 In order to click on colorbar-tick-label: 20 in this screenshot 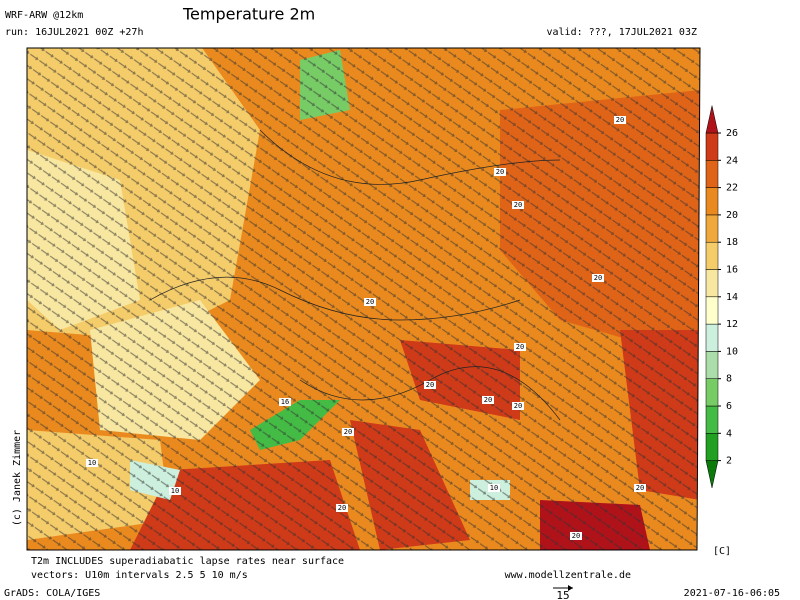, I will do `click(732, 215)`.